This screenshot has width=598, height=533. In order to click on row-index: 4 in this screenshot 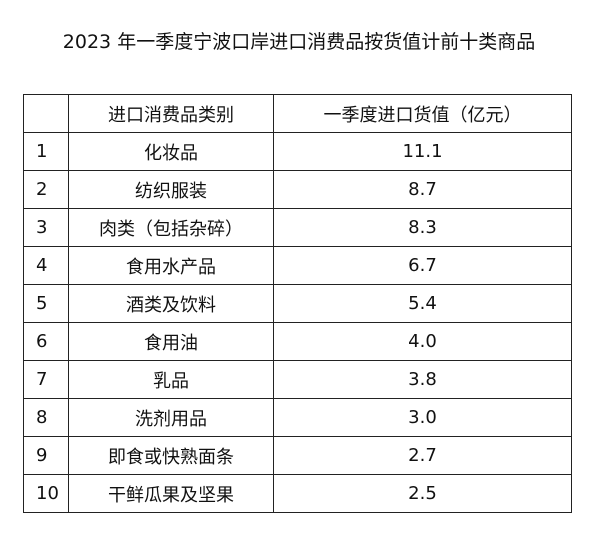, I will do `click(46, 265)`.